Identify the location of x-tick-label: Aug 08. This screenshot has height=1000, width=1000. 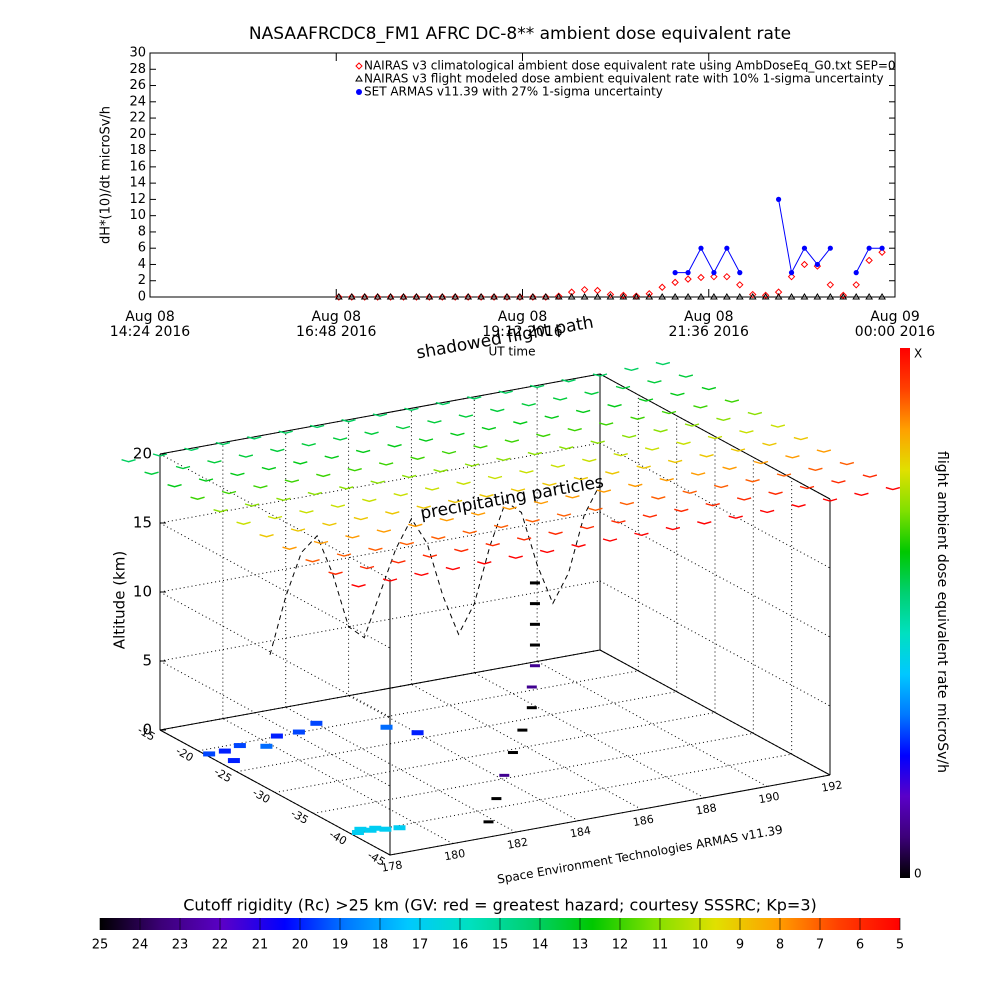
(336, 317).